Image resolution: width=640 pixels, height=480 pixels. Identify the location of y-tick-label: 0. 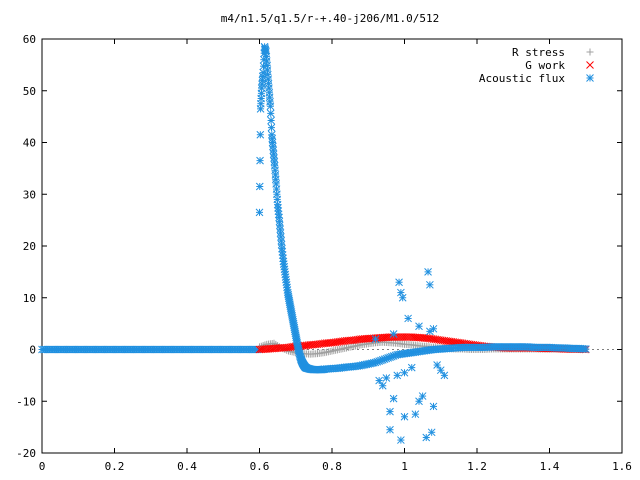
(32, 350).